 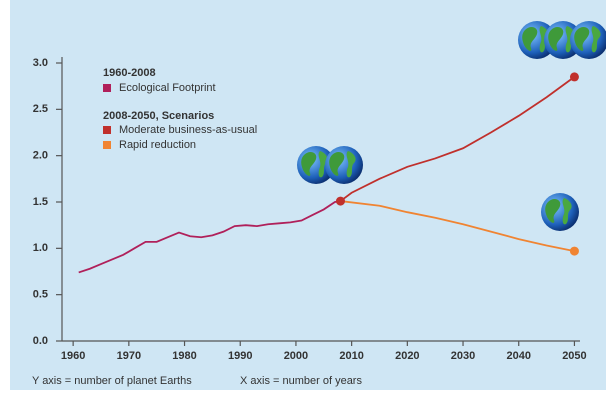 I want to click on x-tick-label: 1990, so click(x=240, y=356).